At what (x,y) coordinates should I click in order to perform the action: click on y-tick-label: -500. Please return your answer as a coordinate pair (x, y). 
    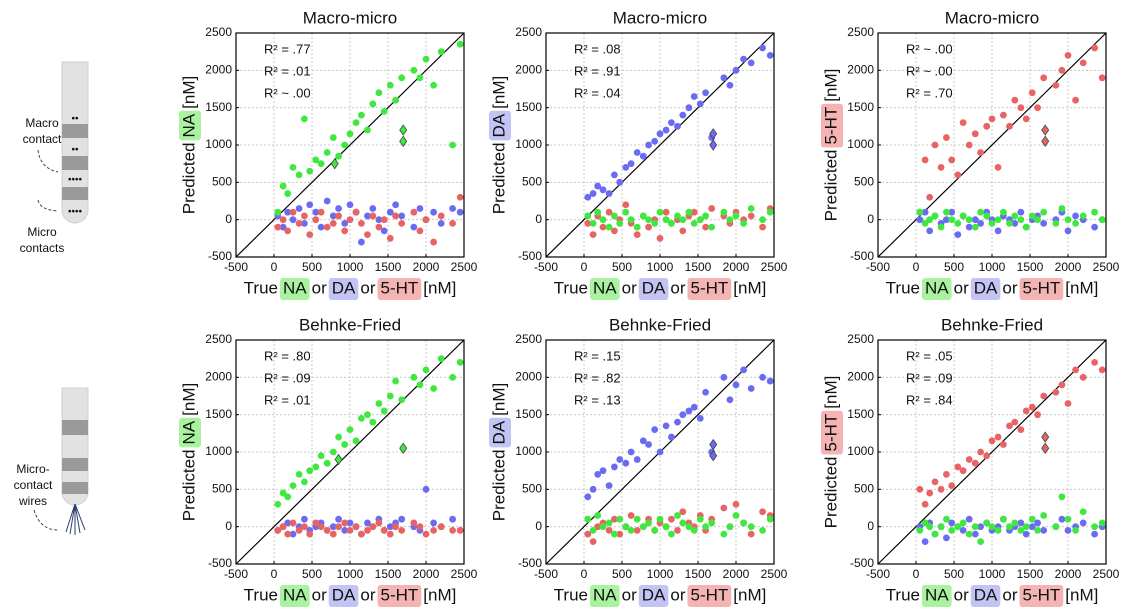
    Looking at the image, I should click on (220, 256).